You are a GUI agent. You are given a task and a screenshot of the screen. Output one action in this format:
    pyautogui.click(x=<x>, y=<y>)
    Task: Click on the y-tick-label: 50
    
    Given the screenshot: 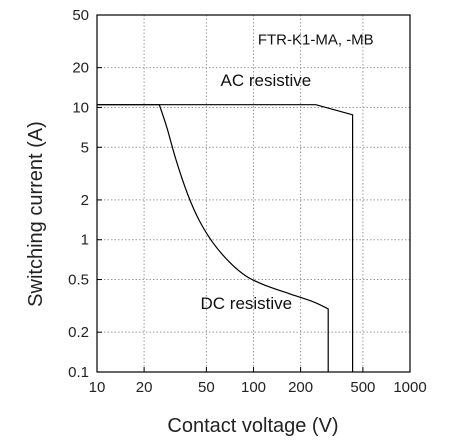 What is the action you would take?
    pyautogui.click(x=80, y=15)
    